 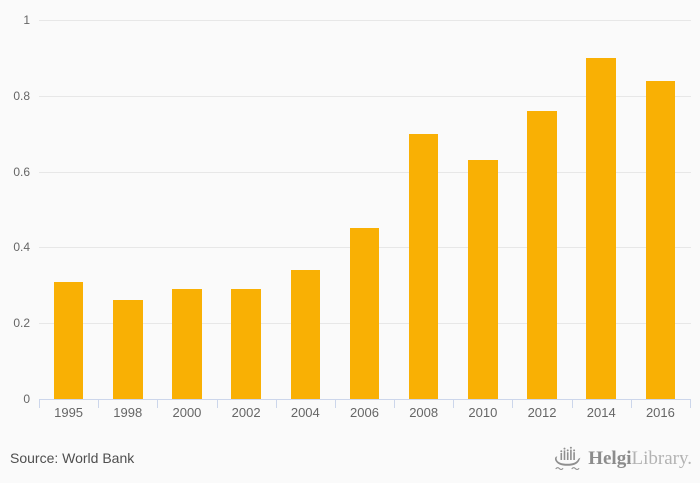 What do you see at coordinates (610, 458) in the screenshot?
I see `logo-text-bold: Helgi` at bounding box center [610, 458].